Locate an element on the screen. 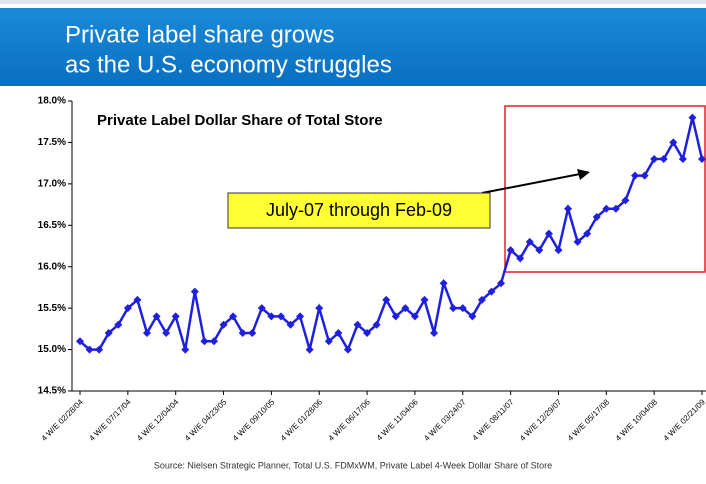  y-tick-label: 16.5% is located at coordinates (52, 225).